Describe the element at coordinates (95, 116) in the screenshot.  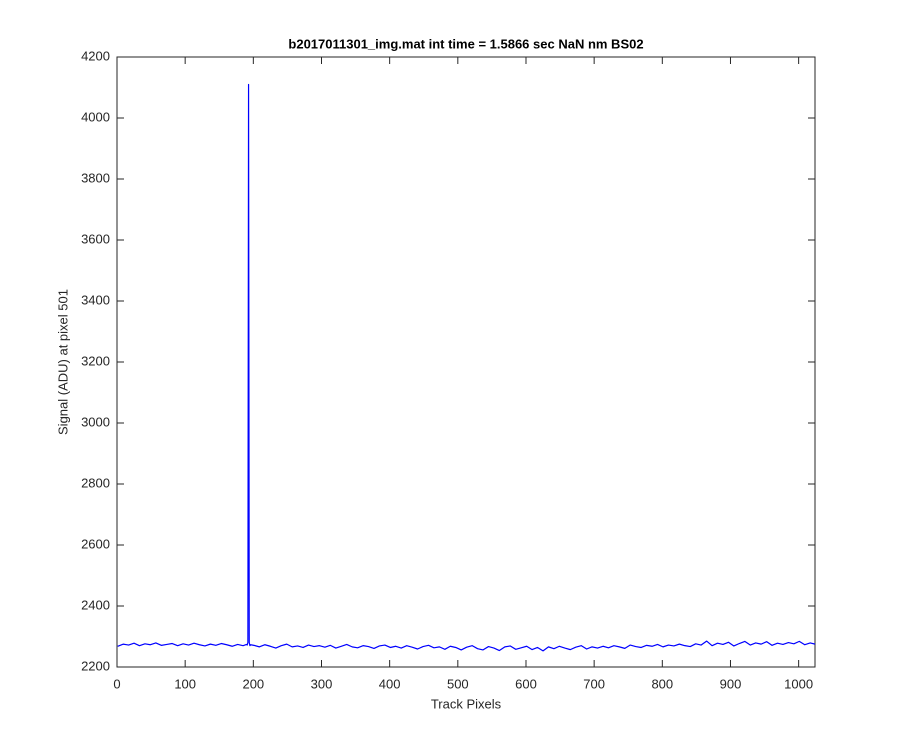
I see `y-tick-label: 4000` at that location.